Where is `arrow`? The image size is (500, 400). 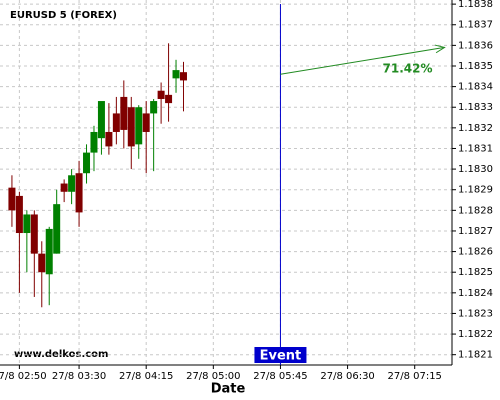
arrow is located at coordinates (362, 60).